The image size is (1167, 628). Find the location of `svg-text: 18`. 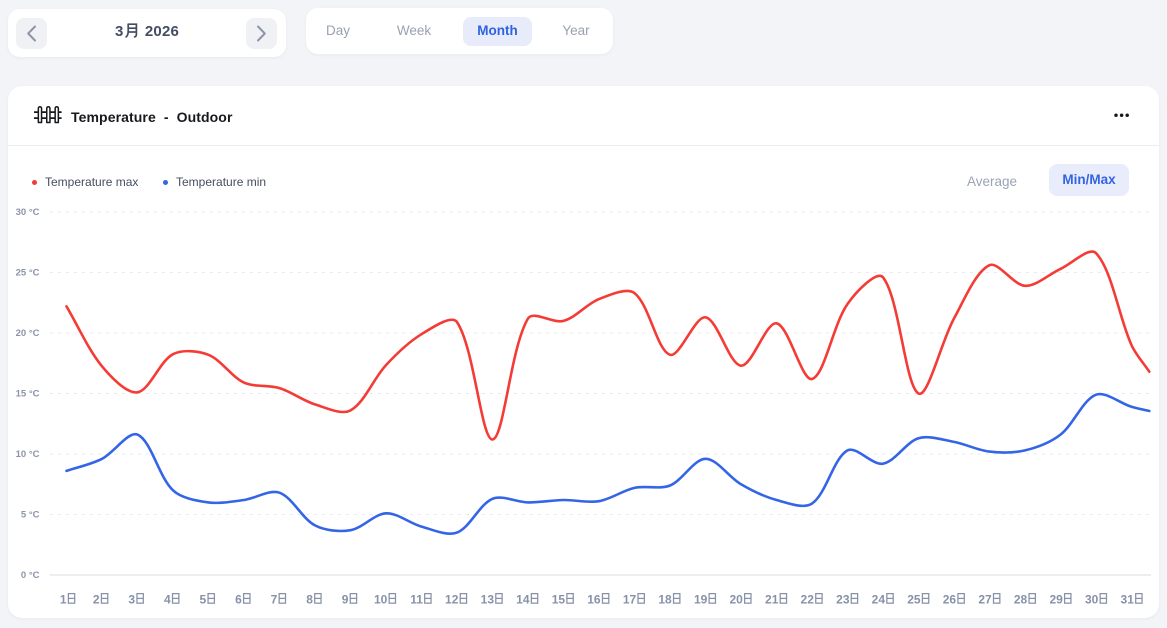

svg-text: 18 is located at coordinates (665, 600).